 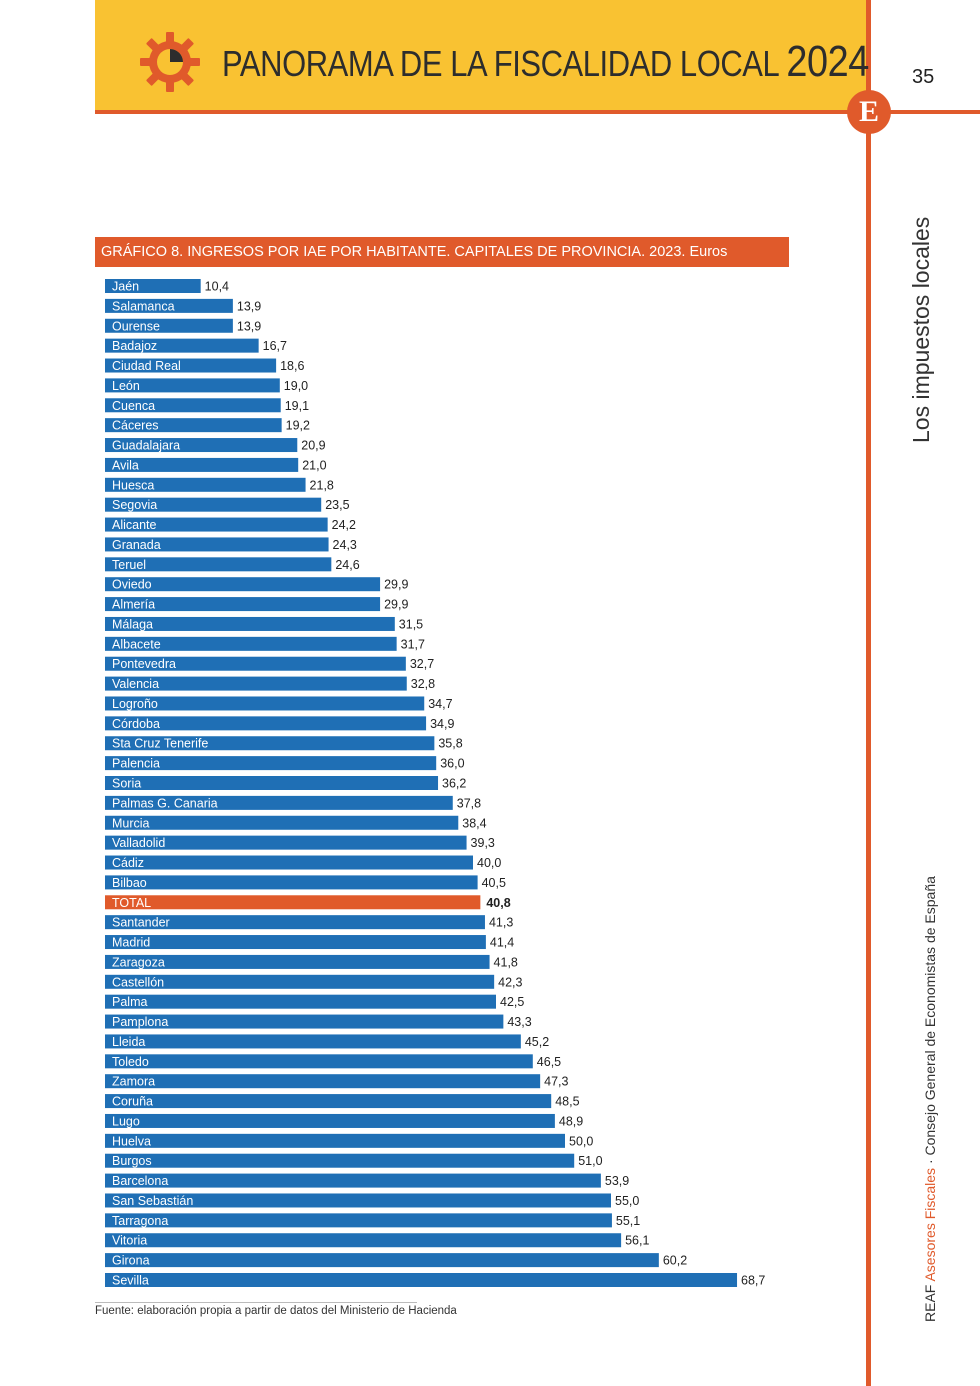 I want to click on category-label: Oviedo, so click(x=132, y=585).